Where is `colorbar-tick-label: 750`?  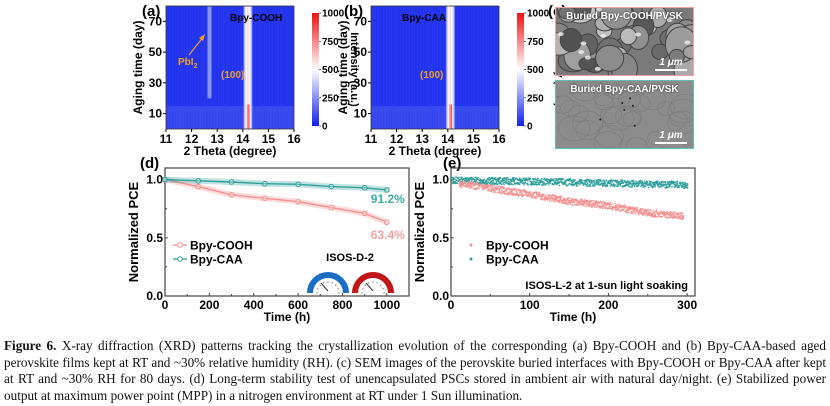
colorbar-tick-label: 750 is located at coordinates (330, 42).